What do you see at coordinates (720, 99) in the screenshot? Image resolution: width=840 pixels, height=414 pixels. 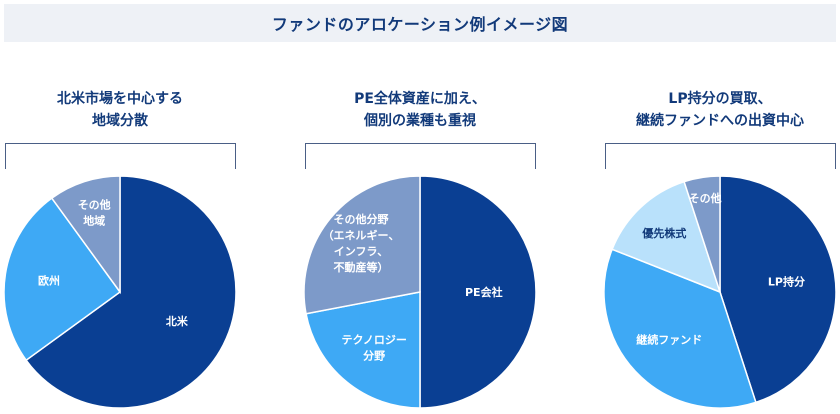 I see `chart-3-subtitle-line-1: LP持分の買取、` at bounding box center [720, 99].